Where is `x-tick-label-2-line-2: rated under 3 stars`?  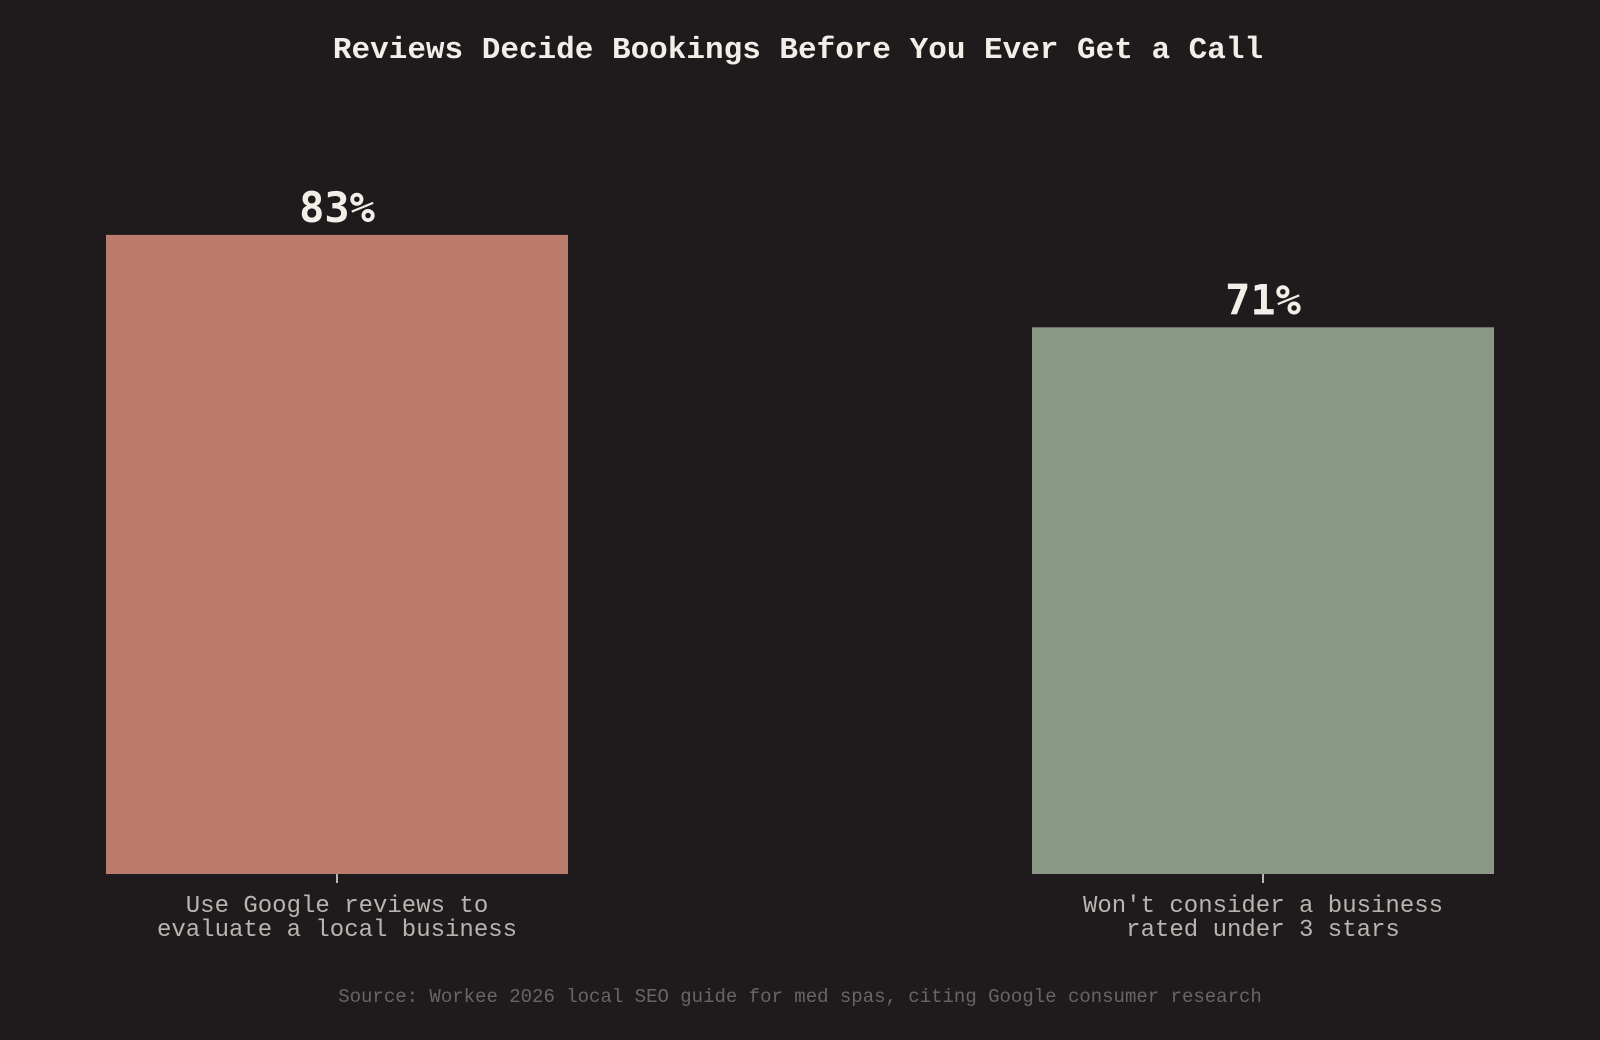
x-tick-label-2-line-2: rated under 3 stars is located at coordinates (1263, 930).